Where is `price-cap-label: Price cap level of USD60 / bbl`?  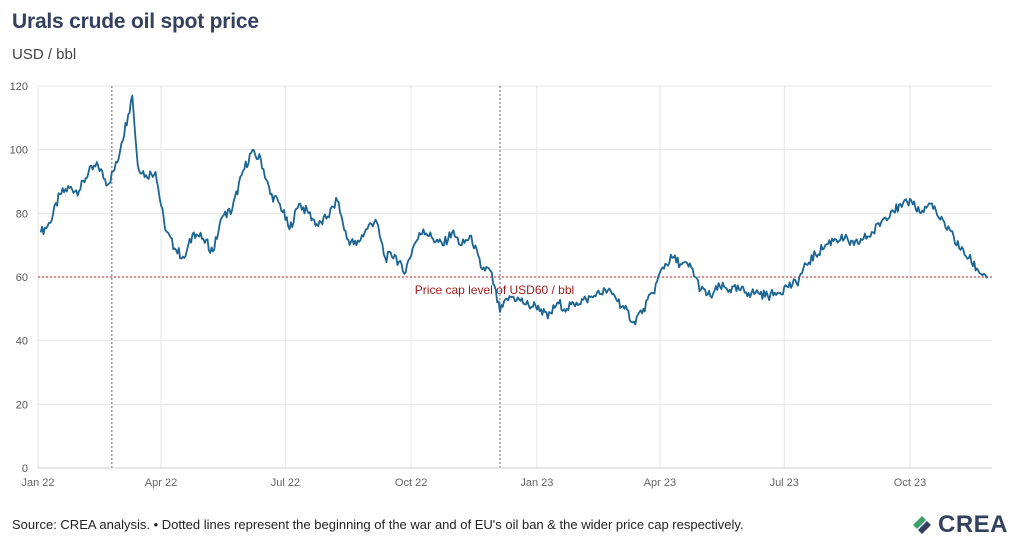
price-cap-label: Price cap level of USD60 / bbl is located at coordinates (494, 290).